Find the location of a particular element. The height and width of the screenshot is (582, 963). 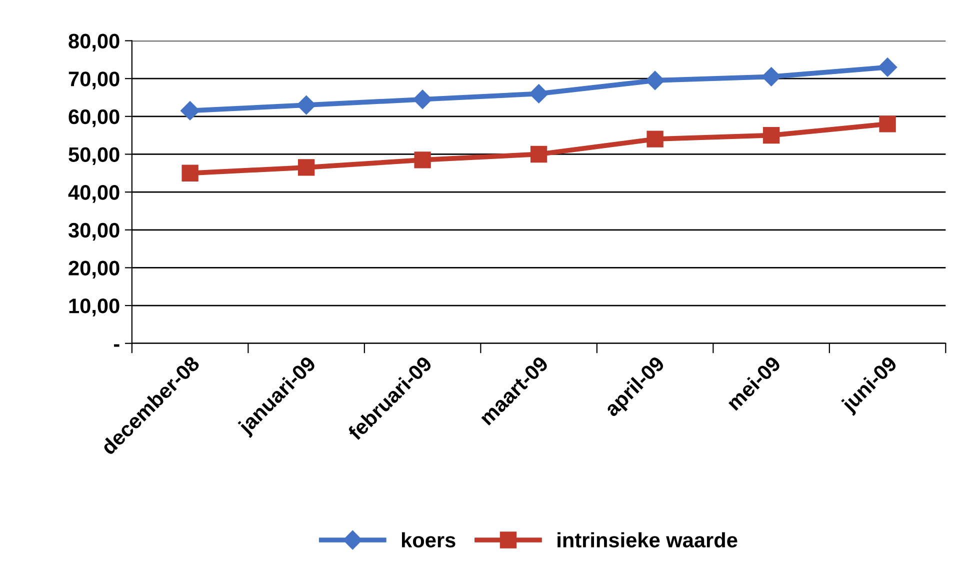

y-tick-label: 40,00 is located at coordinates (94, 194).